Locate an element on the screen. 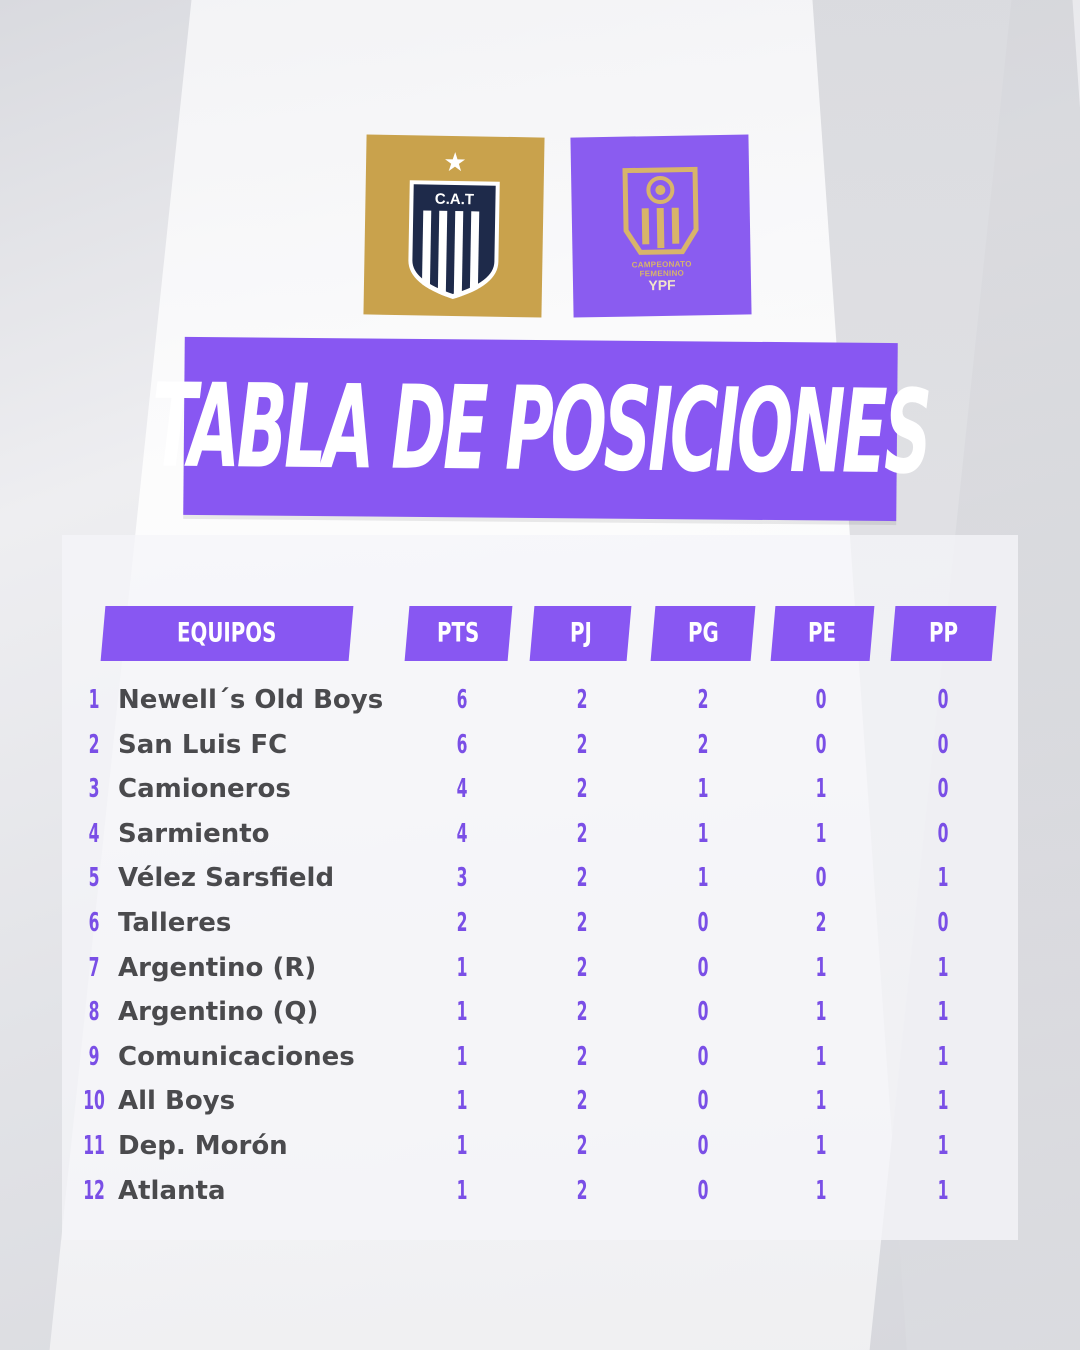  position: 9 is located at coordinates (94, 1056).